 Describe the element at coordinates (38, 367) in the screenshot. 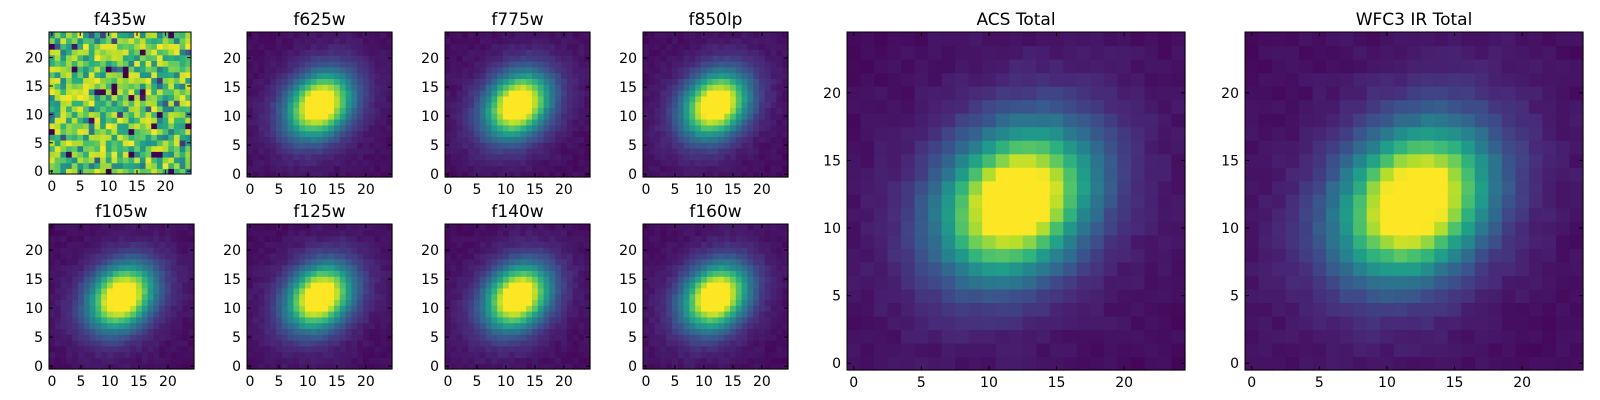

I see `y-tick-label: 0` at that location.